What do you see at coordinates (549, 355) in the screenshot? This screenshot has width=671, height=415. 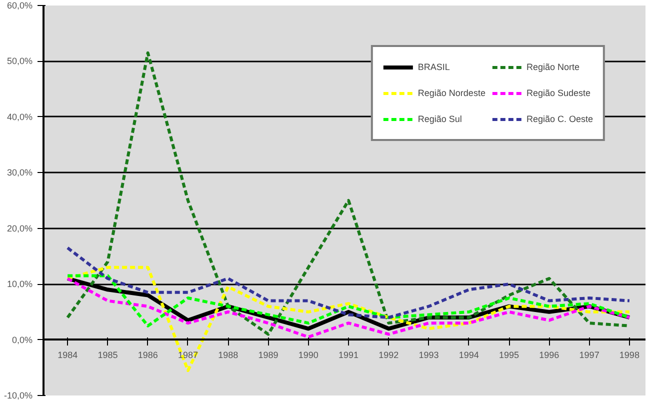 I see `x-tick-label: 1996` at bounding box center [549, 355].